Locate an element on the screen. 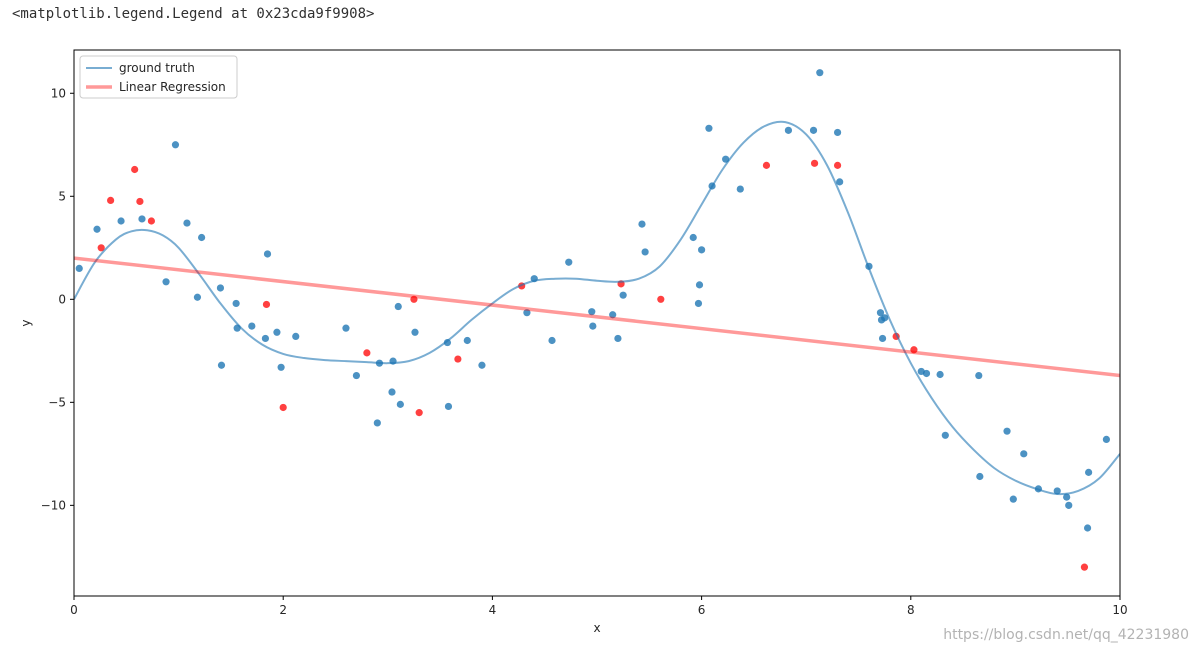 The image size is (1199, 653). y-tick-label: 0 is located at coordinates (62, 299).